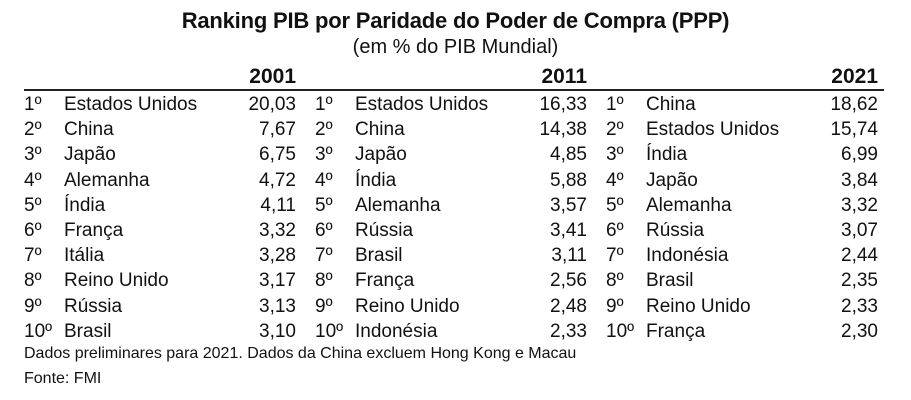 This screenshot has height=400, width=911. I want to click on gdp-share-value: 6,75, so click(277, 155).